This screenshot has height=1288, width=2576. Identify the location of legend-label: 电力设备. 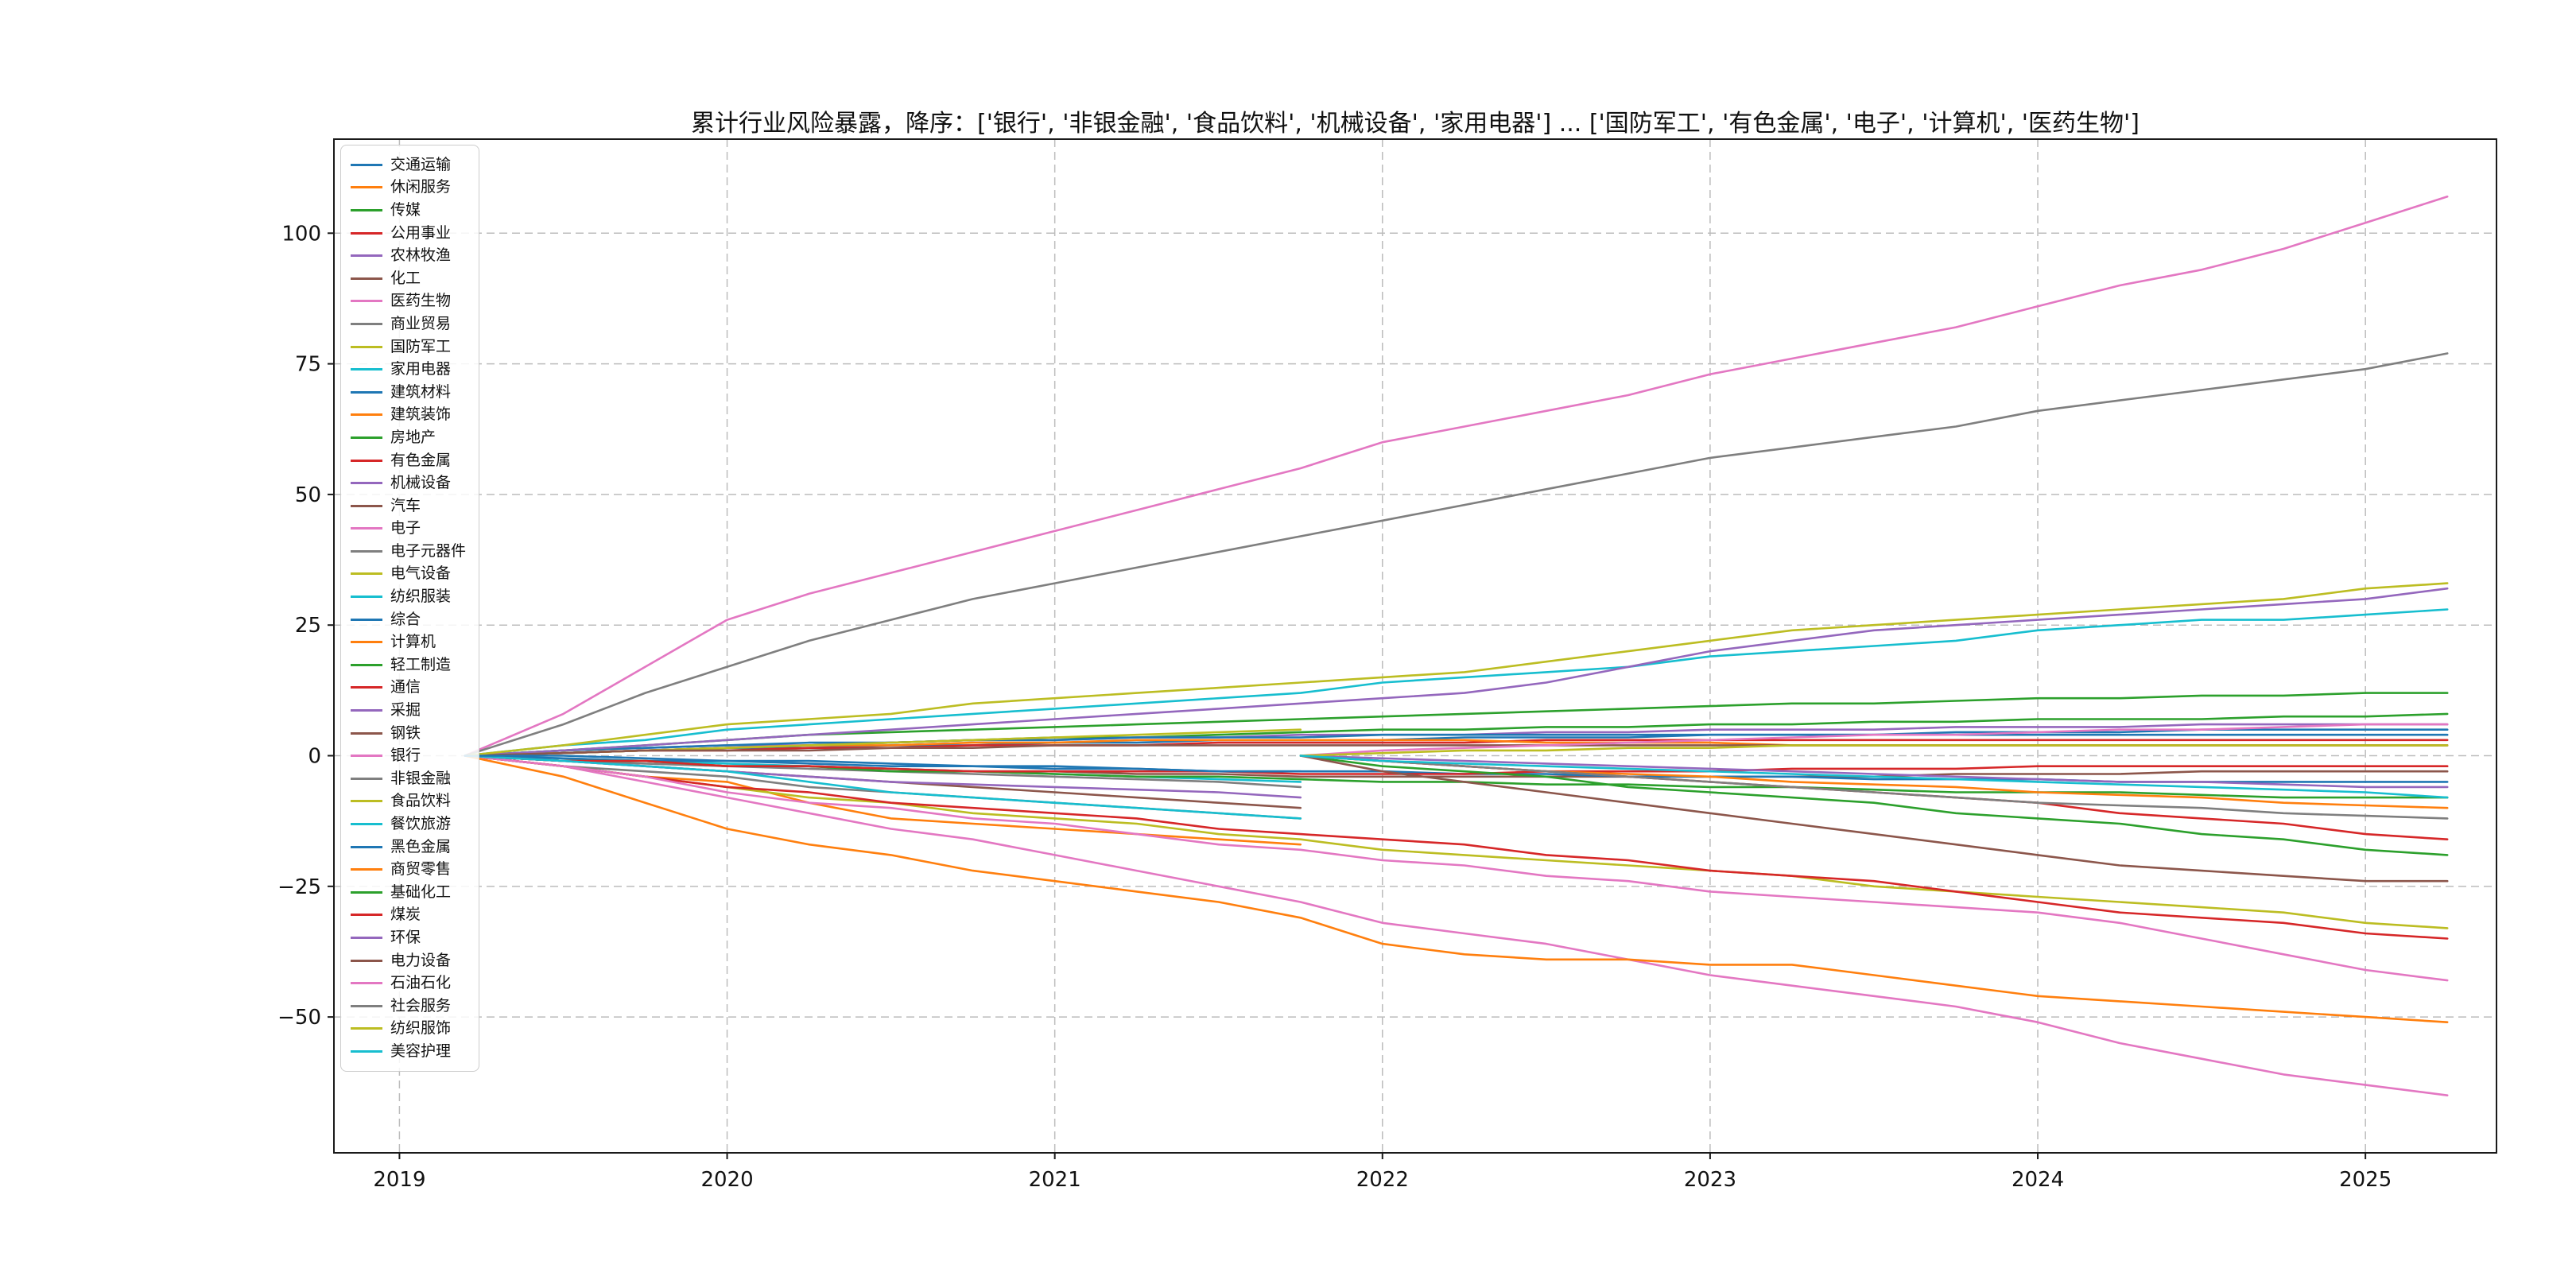
(421, 960).